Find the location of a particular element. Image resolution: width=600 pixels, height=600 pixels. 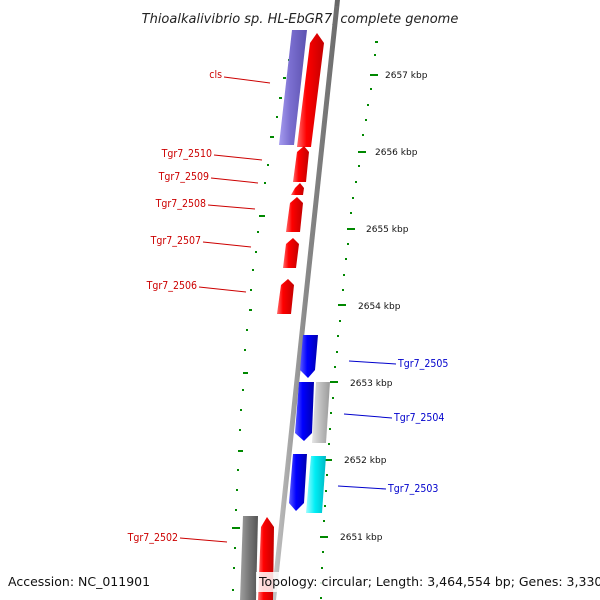

label-tgr7-2510: Tgr7_2510 is located at coordinates (186, 154).